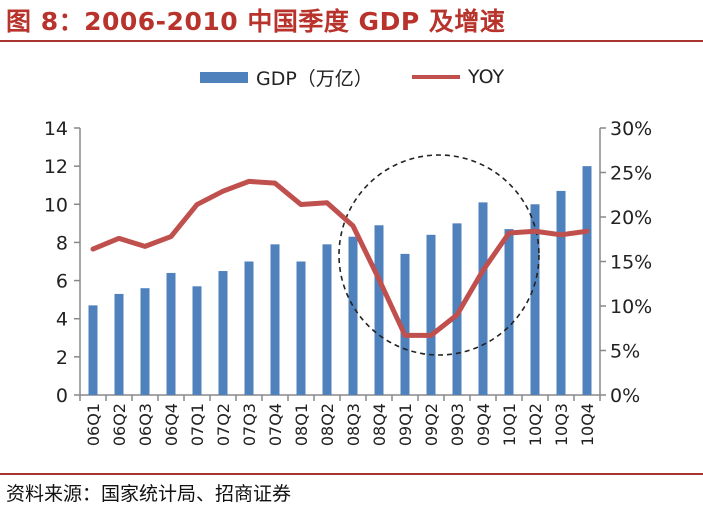 The image size is (703, 509). What do you see at coordinates (631, 174) in the screenshot?
I see `right-tick-label: 25%` at bounding box center [631, 174].